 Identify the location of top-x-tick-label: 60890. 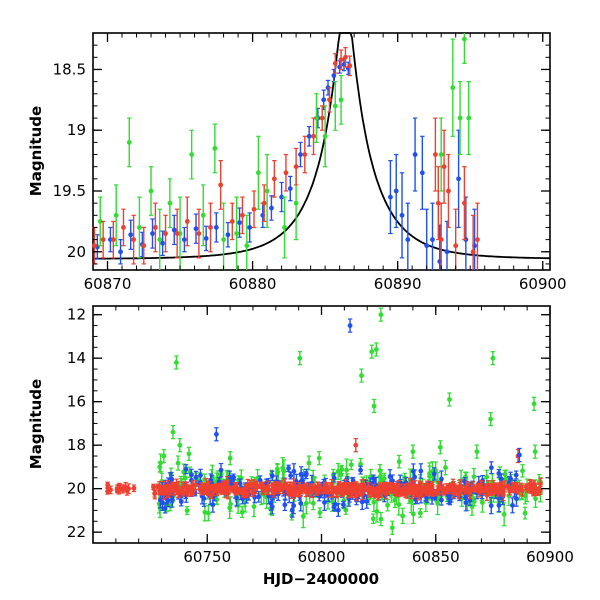
(398, 284).